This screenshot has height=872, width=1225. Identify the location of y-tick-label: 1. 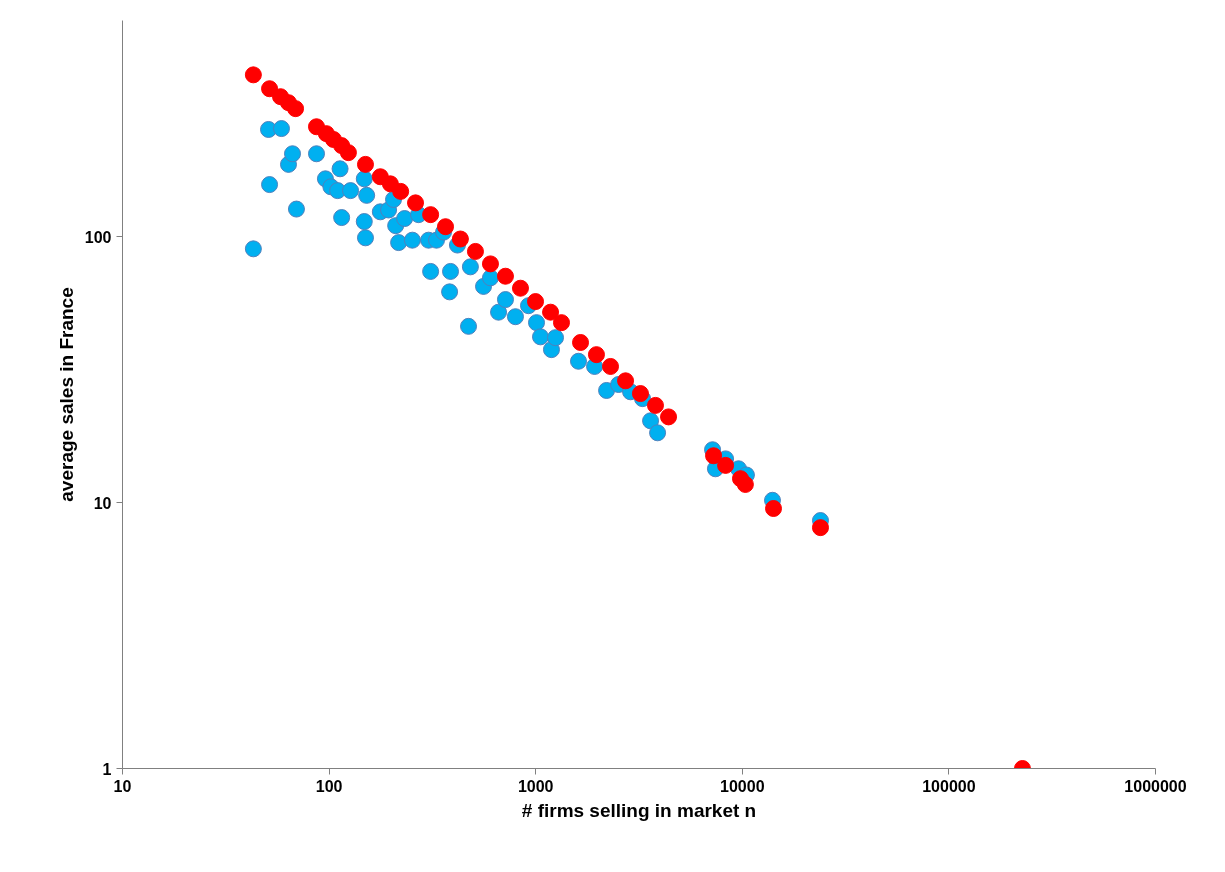
(107, 769).